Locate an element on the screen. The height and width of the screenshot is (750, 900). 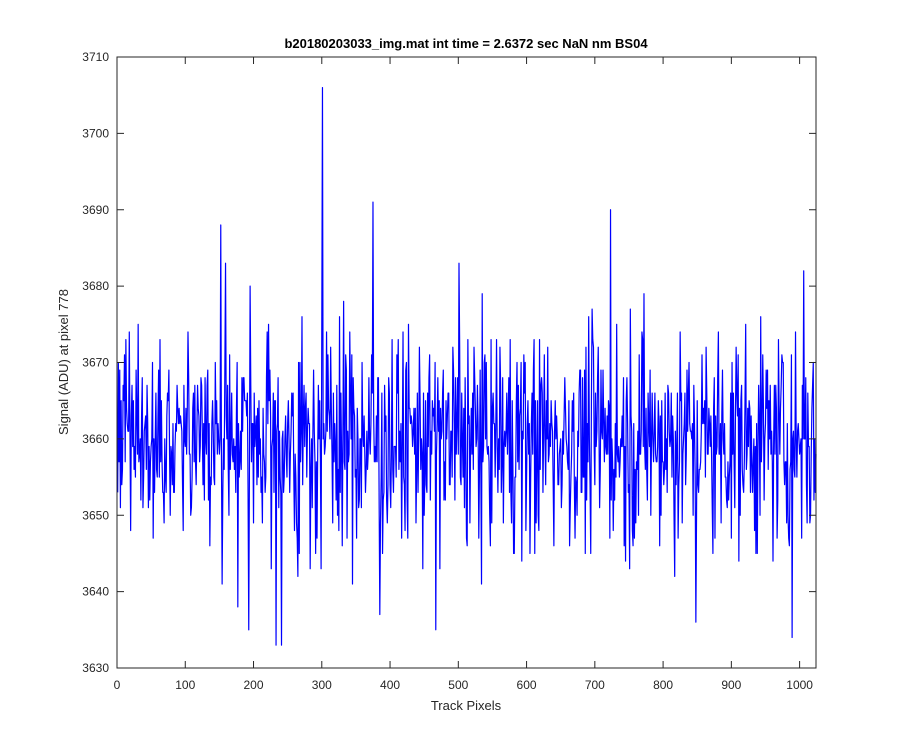
x-tick-label: 0 is located at coordinates (117, 685).